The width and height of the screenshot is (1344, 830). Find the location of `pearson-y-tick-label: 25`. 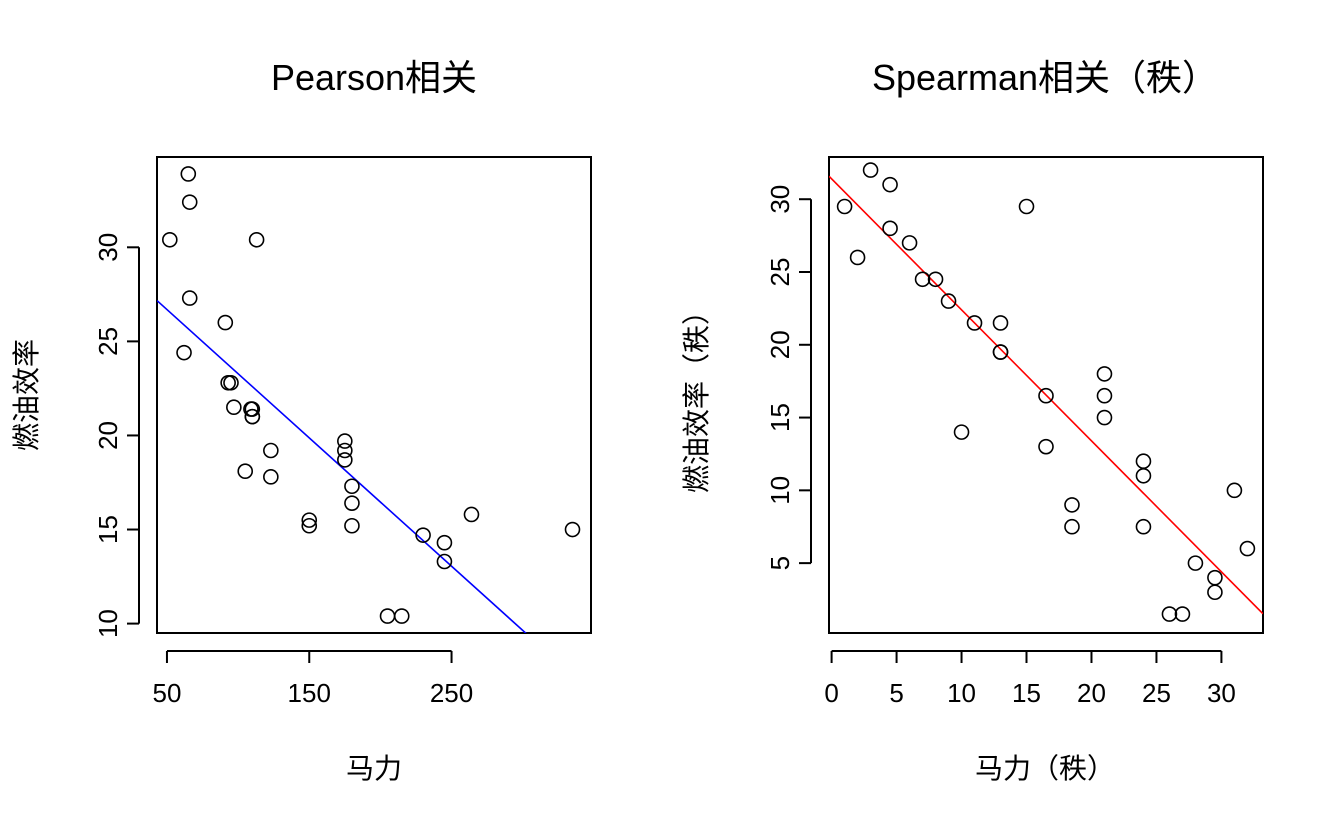

pearson-y-tick-label: 25 is located at coordinates (108, 341).